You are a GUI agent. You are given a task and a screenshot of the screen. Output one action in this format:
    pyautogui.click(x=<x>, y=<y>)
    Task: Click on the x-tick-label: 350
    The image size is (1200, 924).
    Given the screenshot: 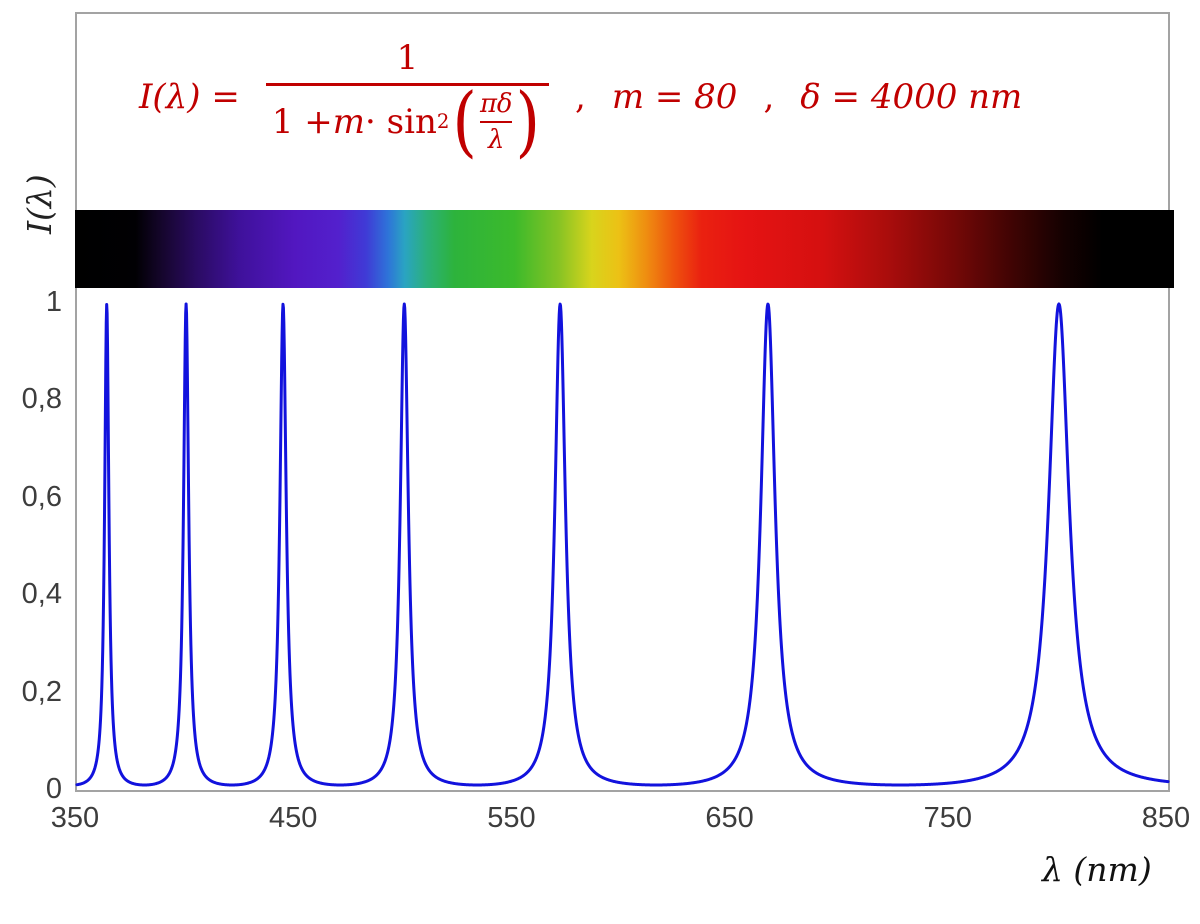 What is the action you would take?
    pyautogui.click(x=75, y=818)
    